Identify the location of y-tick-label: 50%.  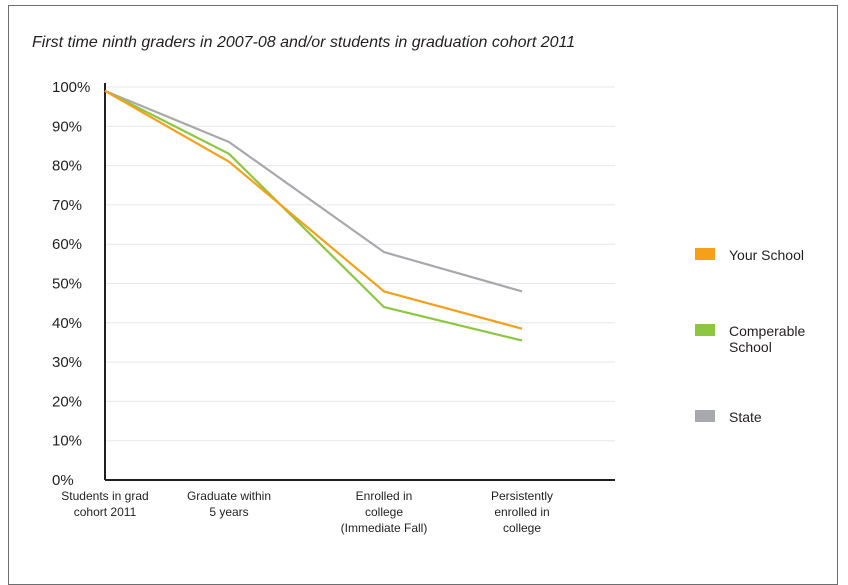
(67, 284).